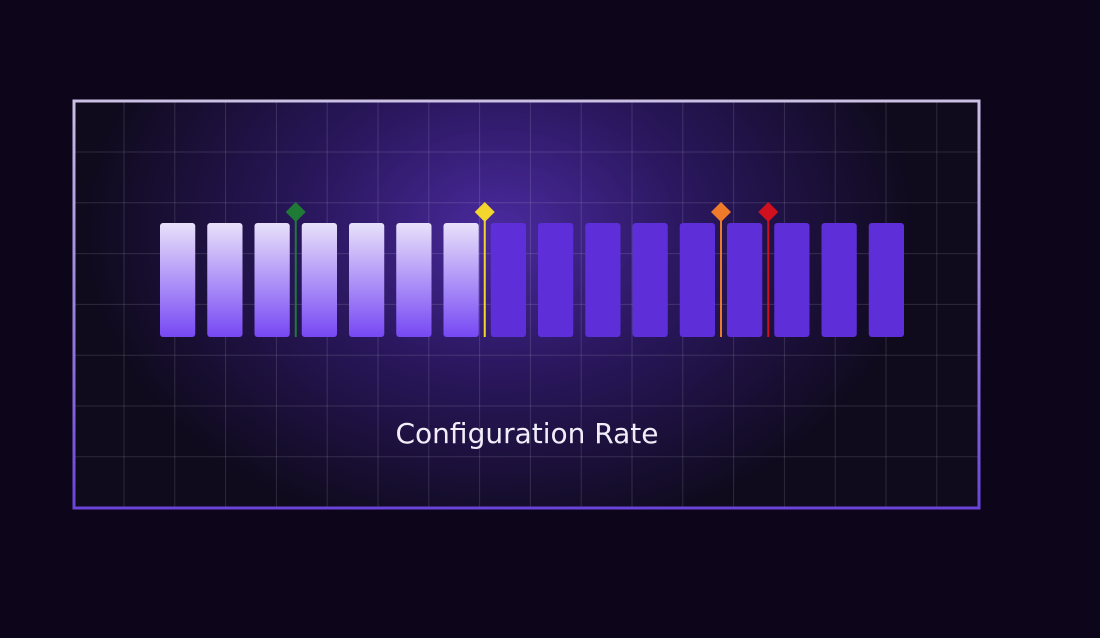  I want to click on meter, so click(532, 269).